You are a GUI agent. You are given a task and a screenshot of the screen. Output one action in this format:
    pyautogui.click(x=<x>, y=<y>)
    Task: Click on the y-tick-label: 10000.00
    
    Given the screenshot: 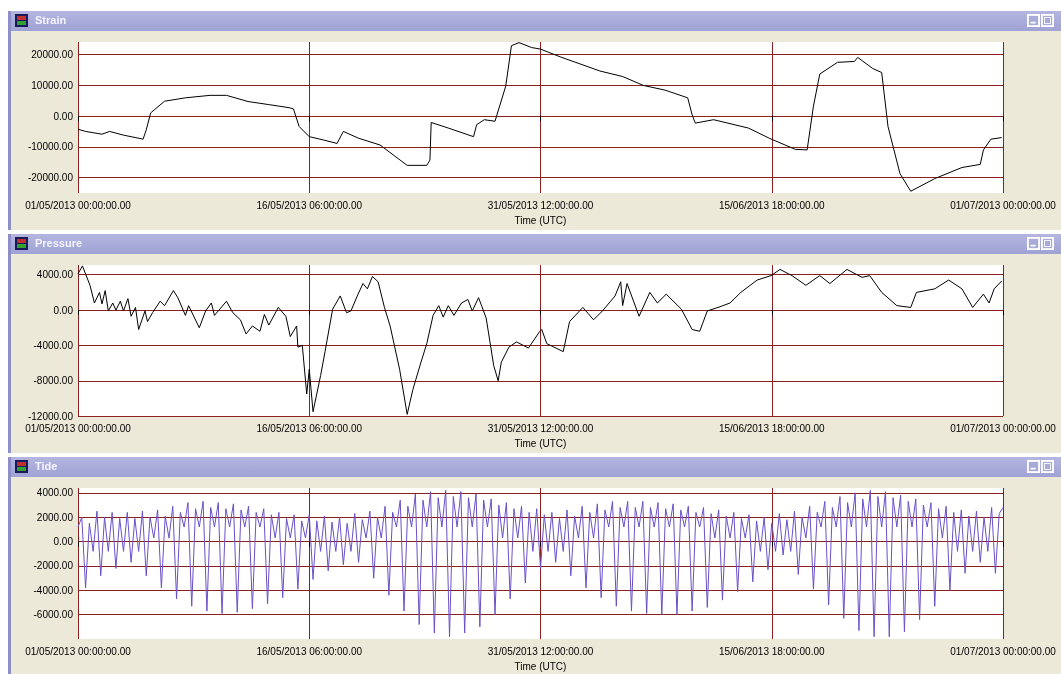 What is the action you would take?
    pyautogui.click(x=52, y=85)
    